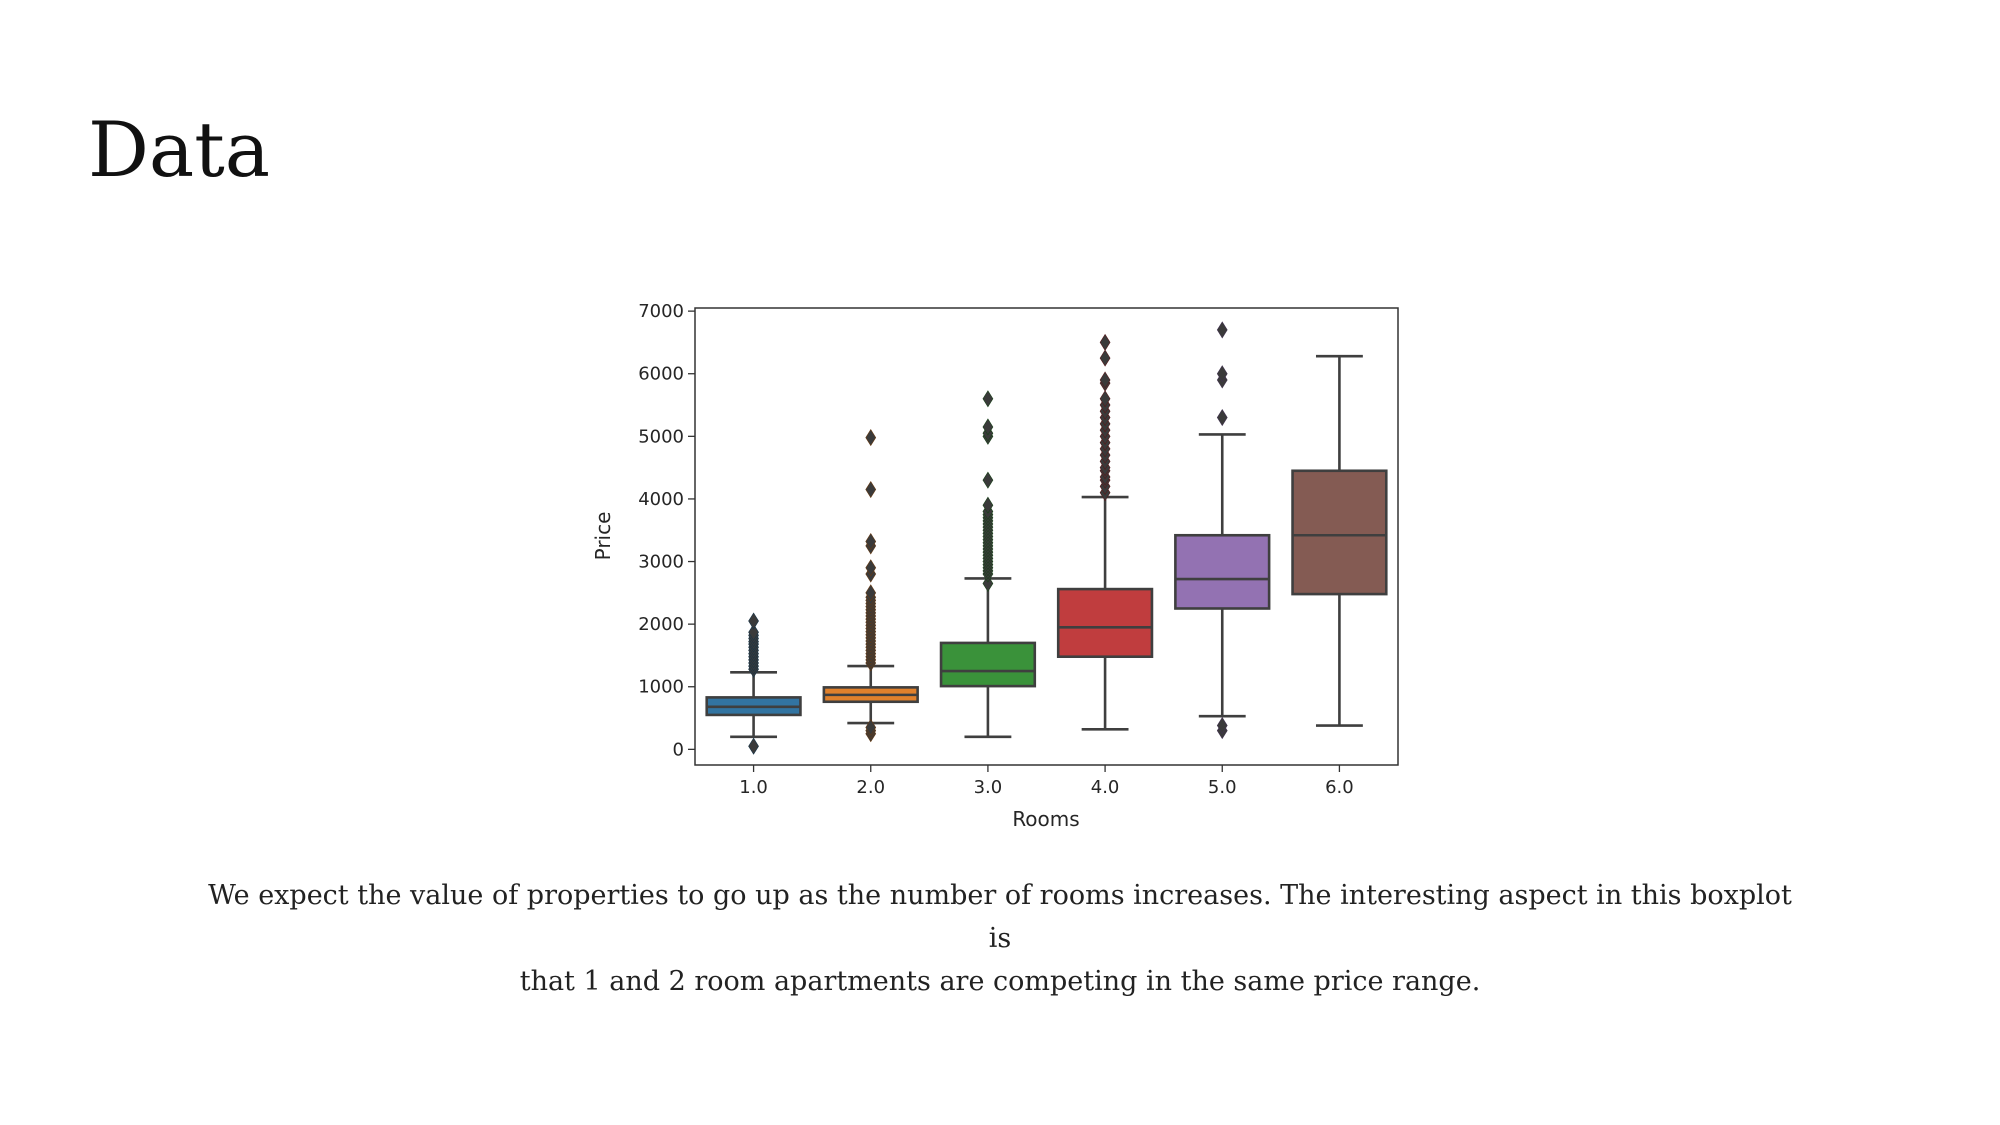 The width and height of the screenshot is (2000, 1125). I want to click on slide-title: Data, so click(179, 149).